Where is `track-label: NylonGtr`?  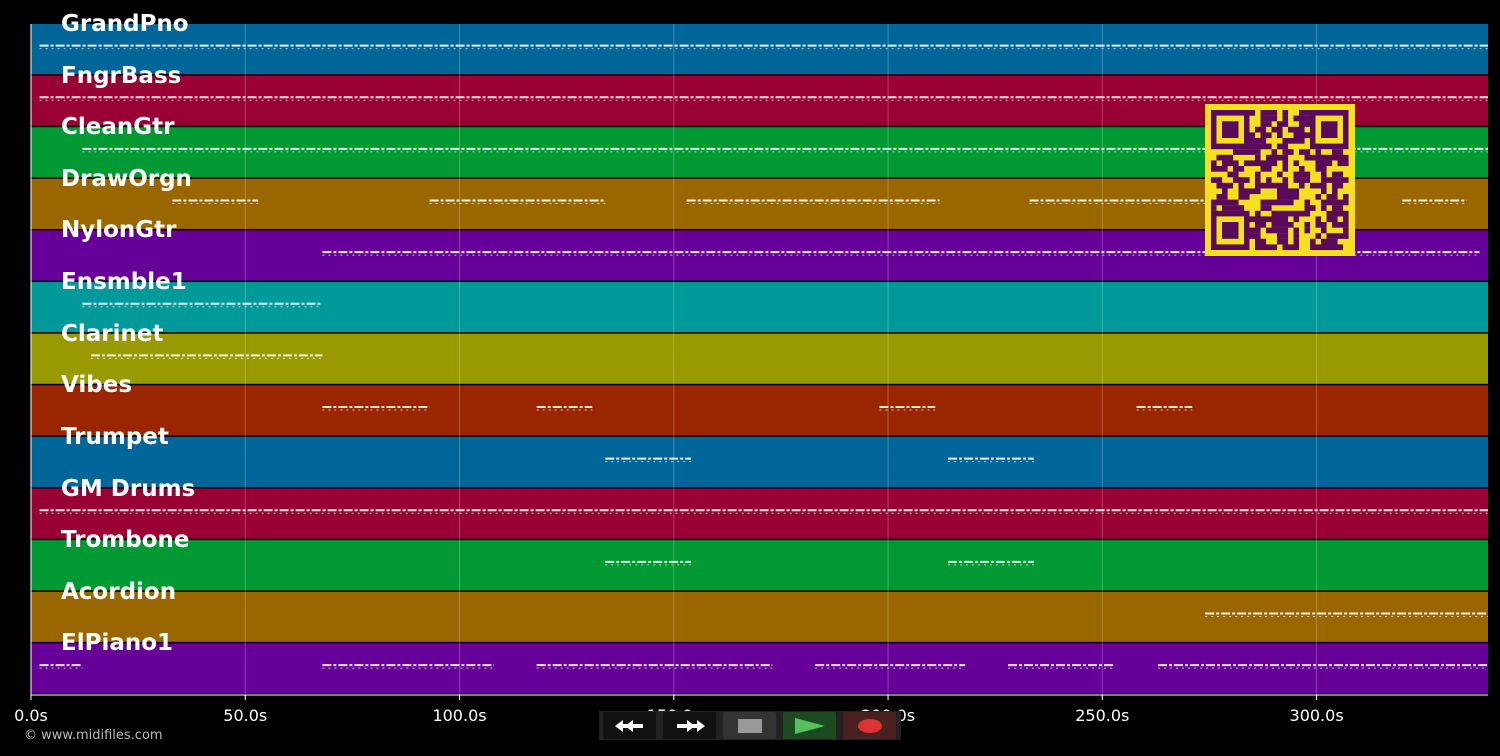
track-label: NylonGtr is located at coordinates (119, 230).